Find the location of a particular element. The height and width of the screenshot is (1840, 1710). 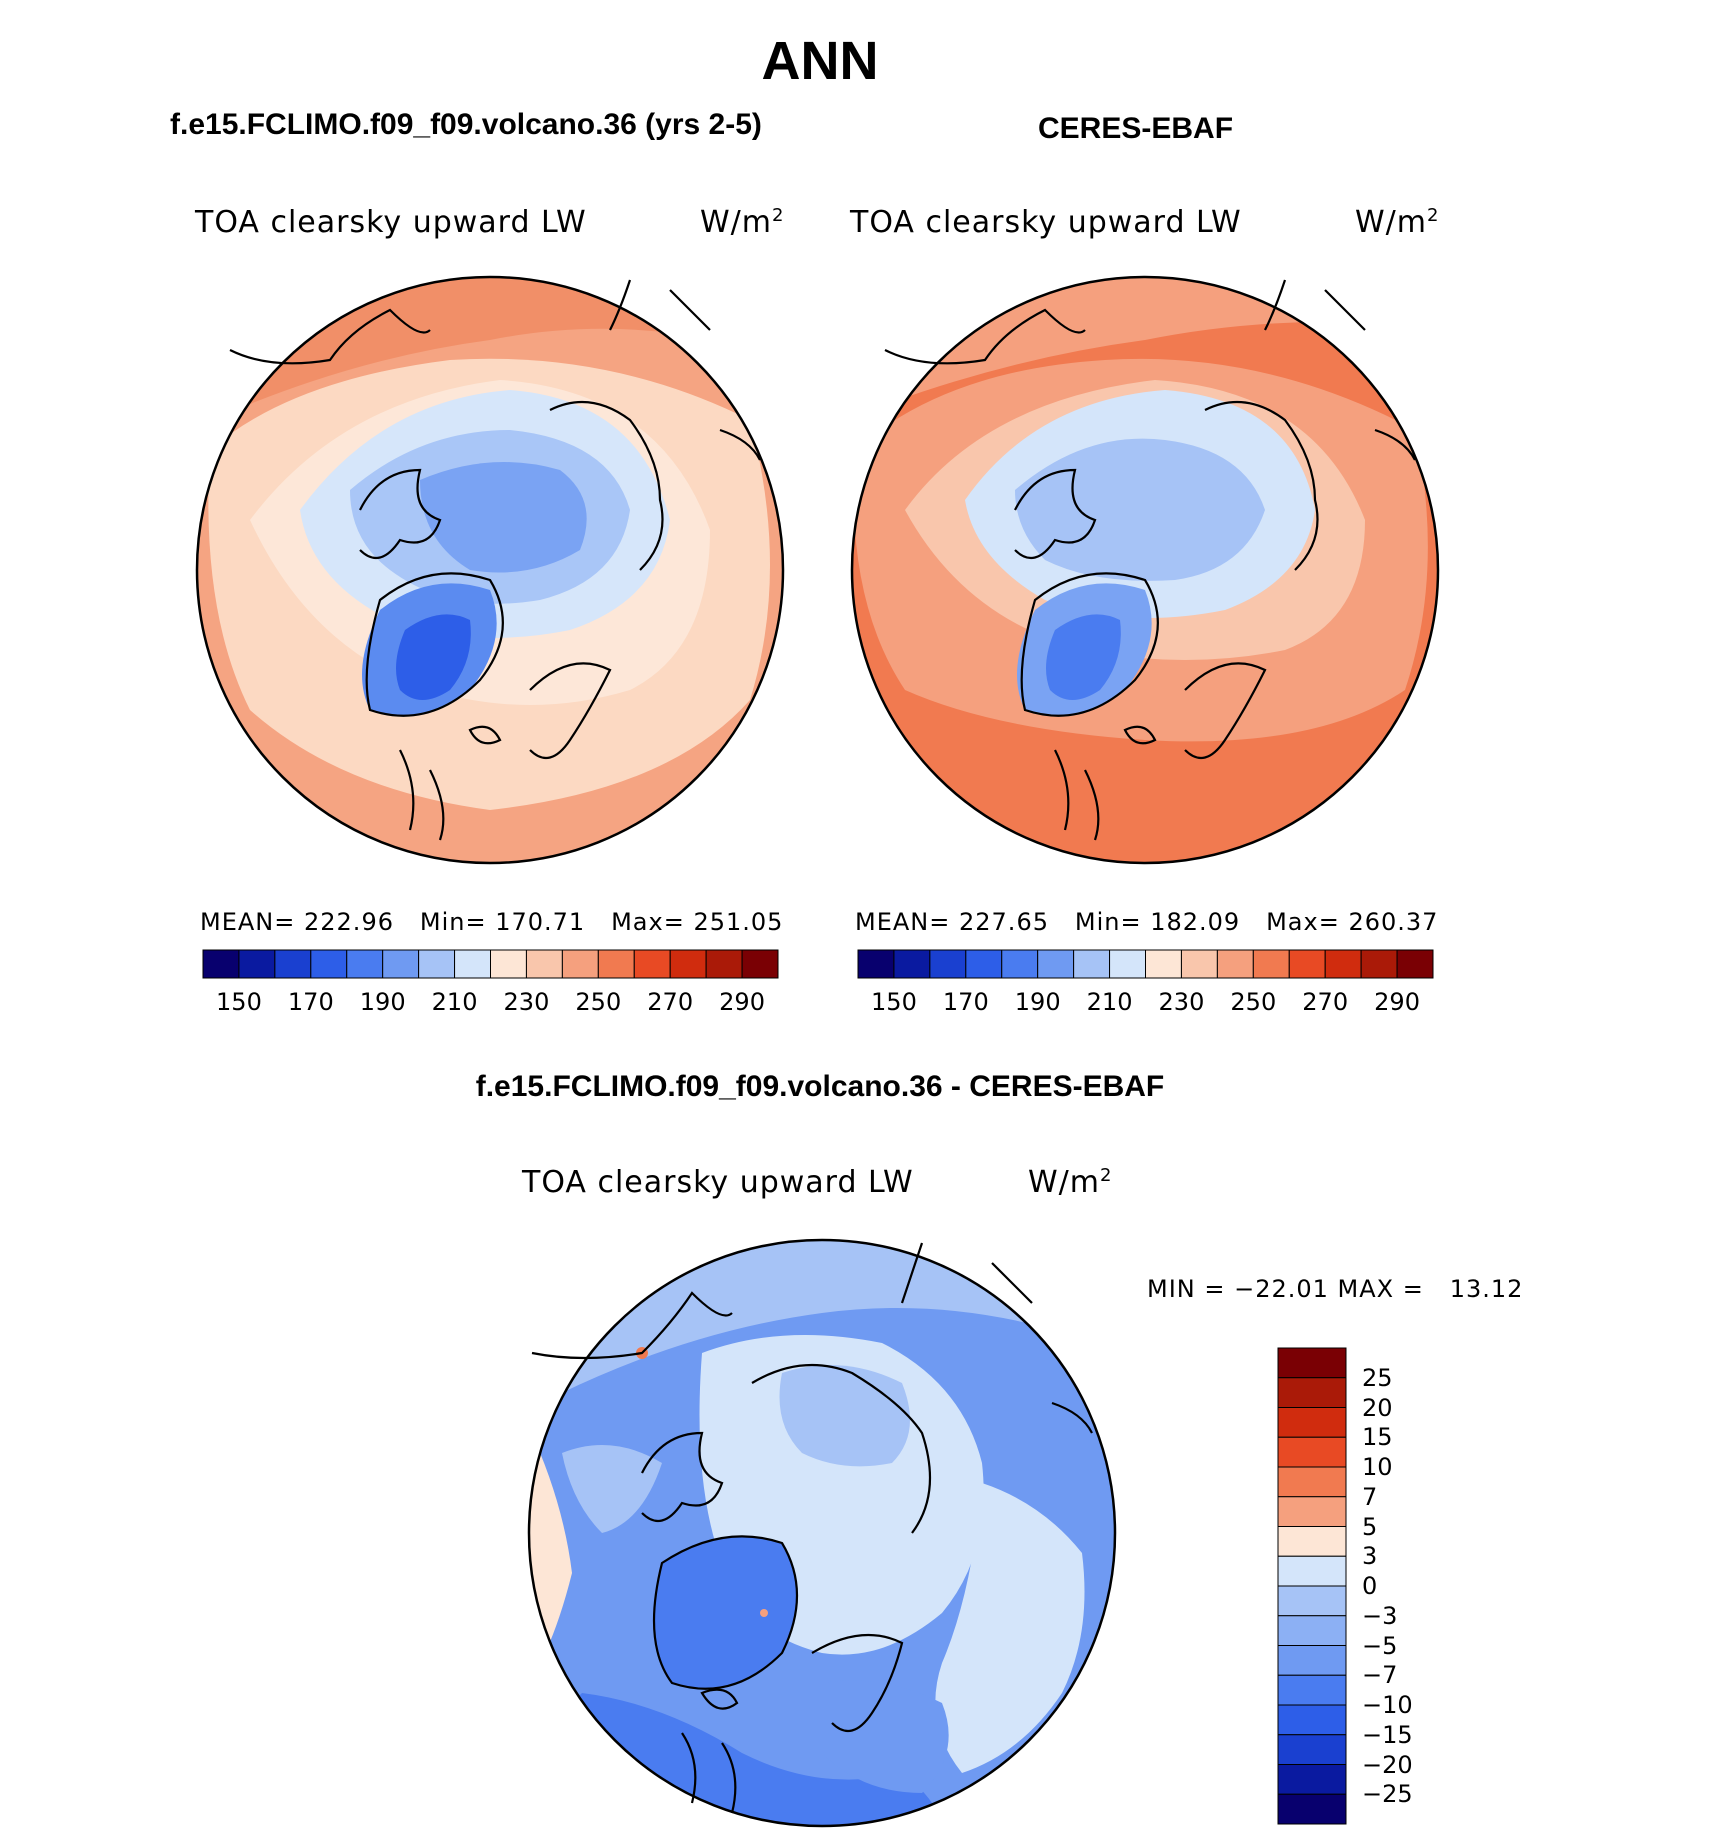

diff-colorbar-tick-label: 20 is located at coordinates (1377, 1407).